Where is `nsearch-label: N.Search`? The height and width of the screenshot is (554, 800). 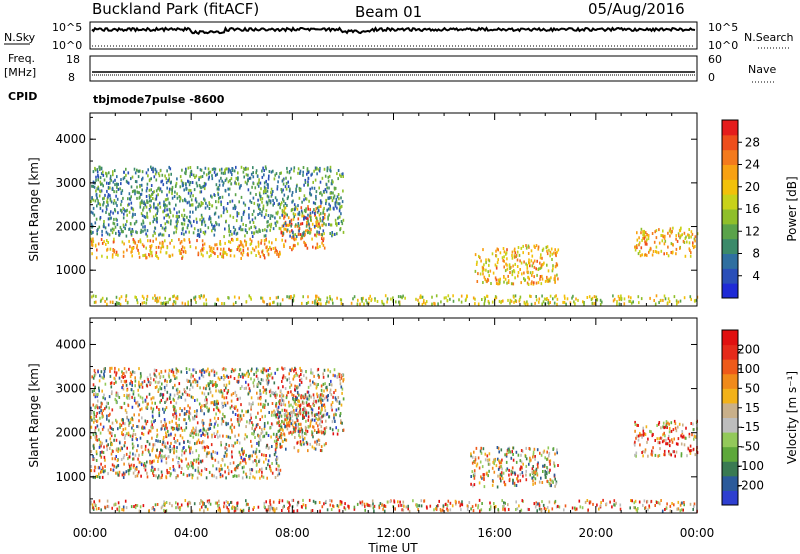
nsearch-label: N.Search is located at coordinates (769, 37).